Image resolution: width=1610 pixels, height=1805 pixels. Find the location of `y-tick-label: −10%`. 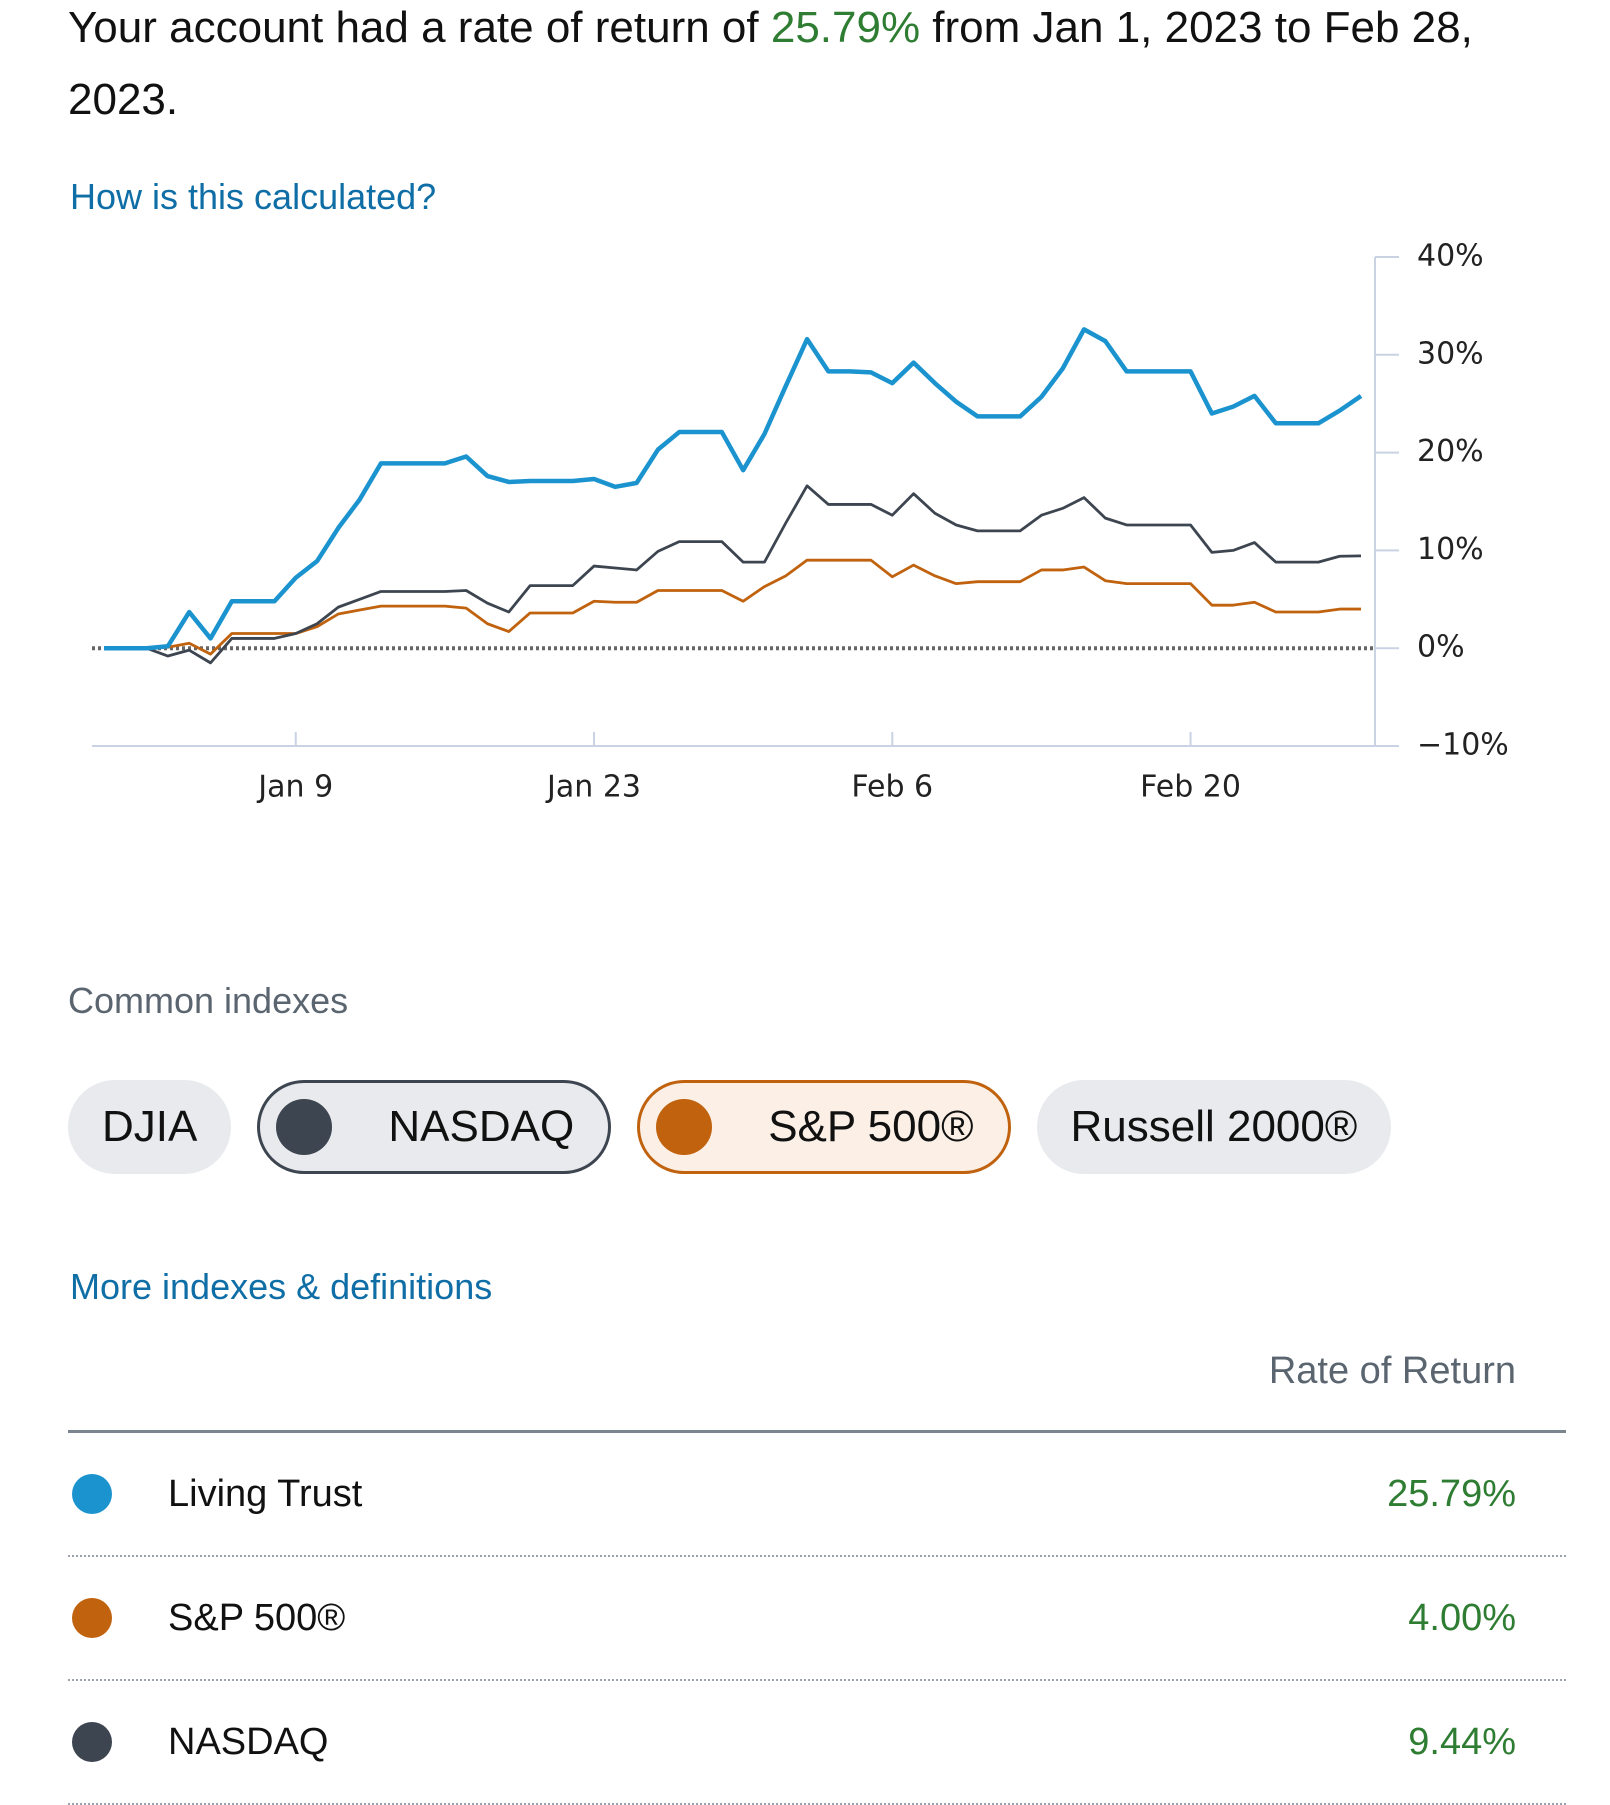

y-tick-label: −10% is located at coordinates (1463, 745).